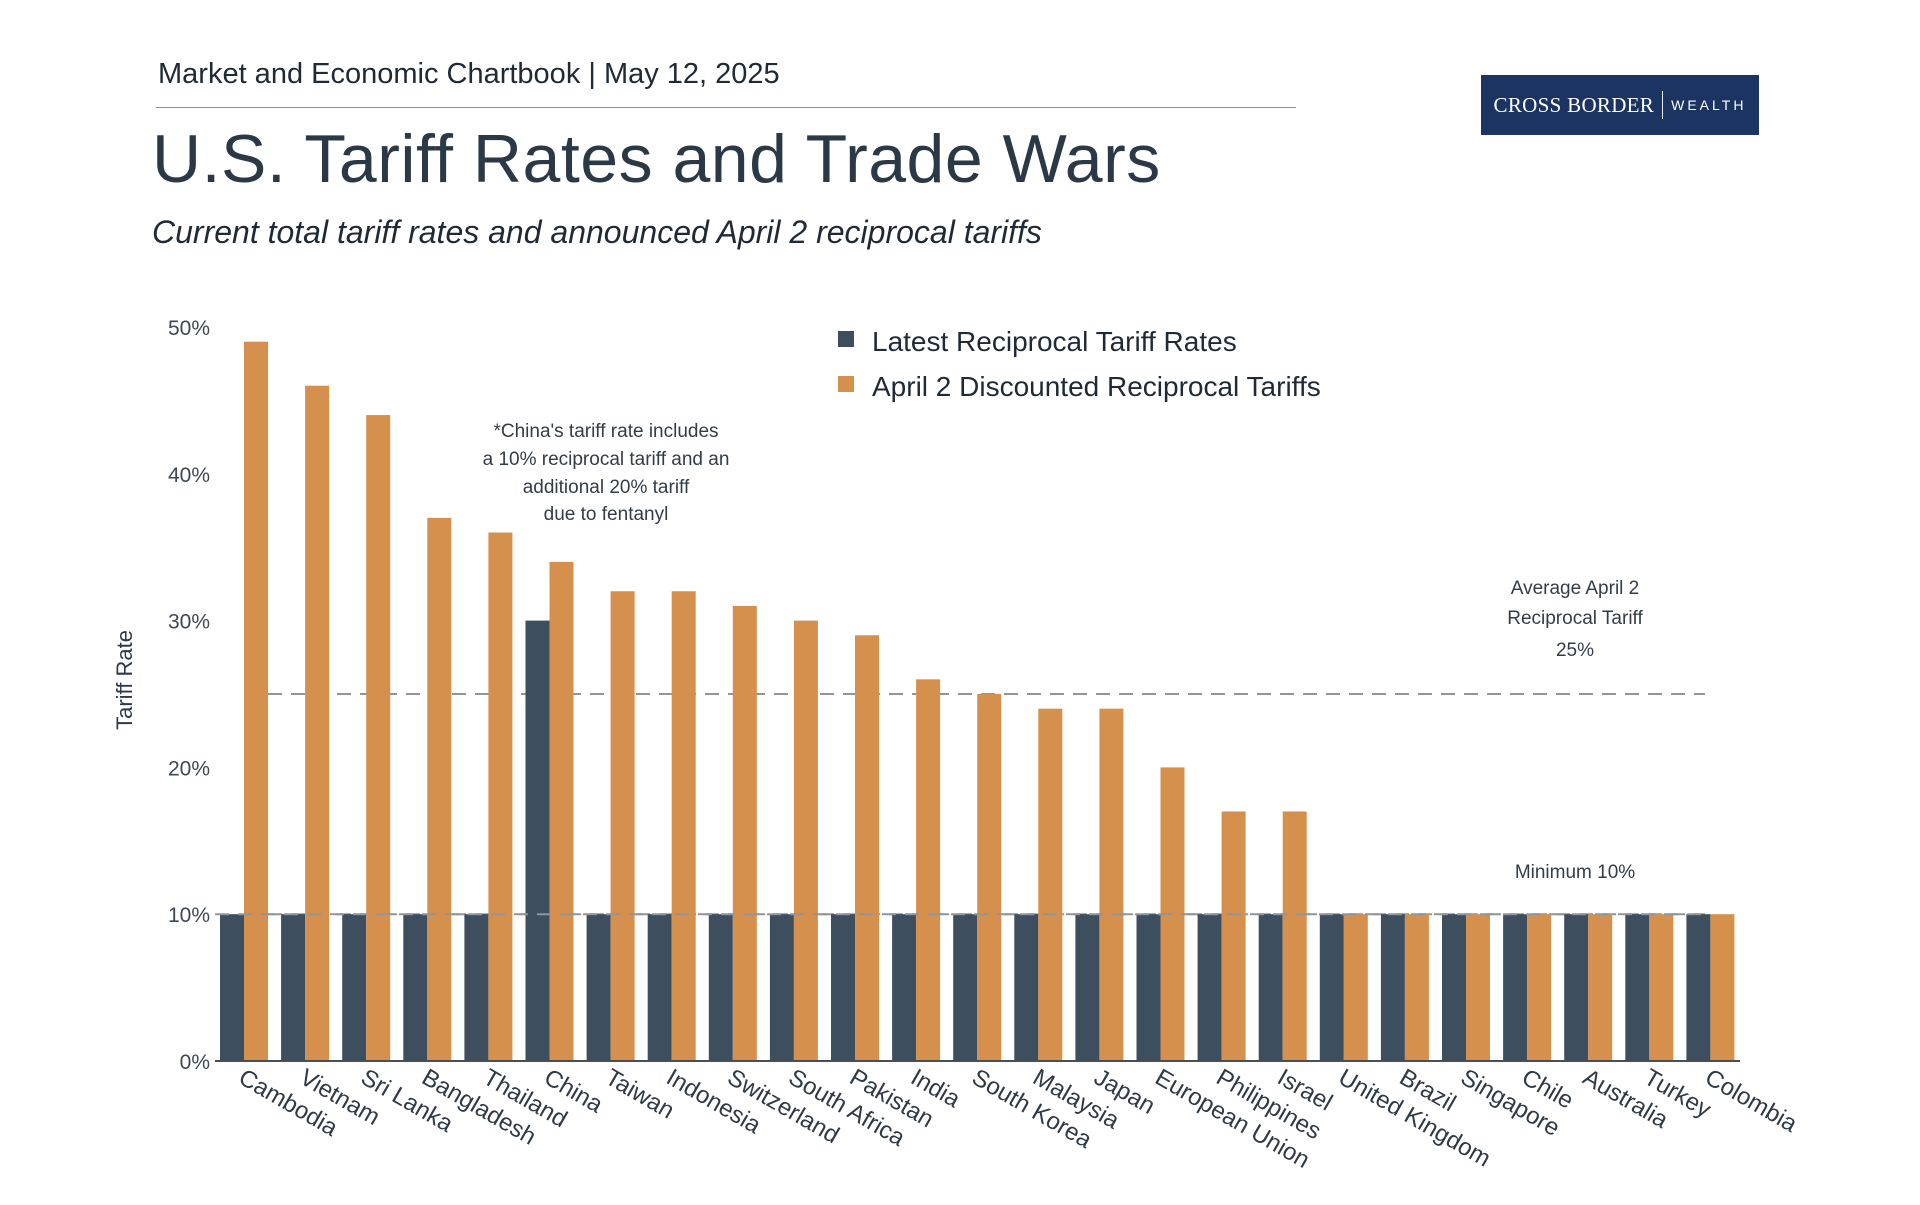  Describe the element at coordinates (720, 987) in the screenshot. I see `bar-latest-switzerland` at that location.